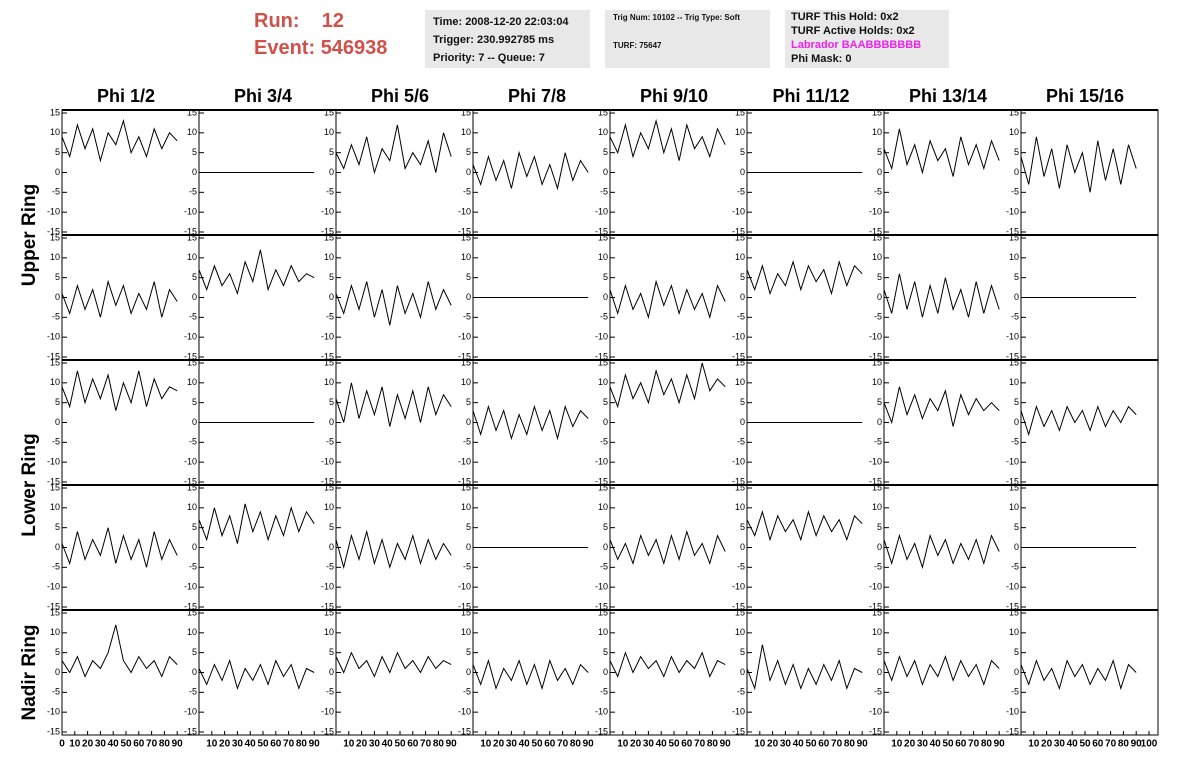  Describe the element at coordinates (439, 744) in the screenshot. I see `x-tick-label: 80` at that location.